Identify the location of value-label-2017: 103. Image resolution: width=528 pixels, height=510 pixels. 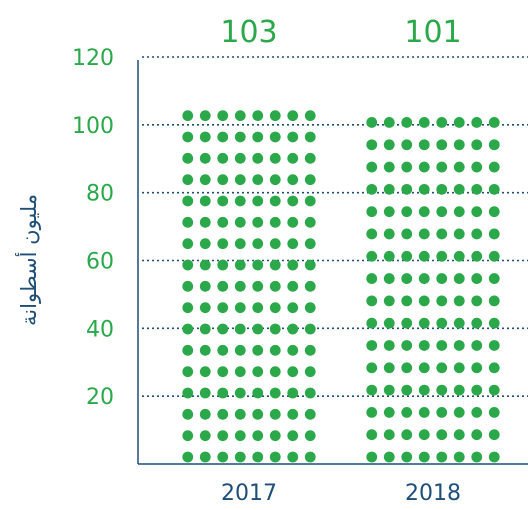
(248, 32).